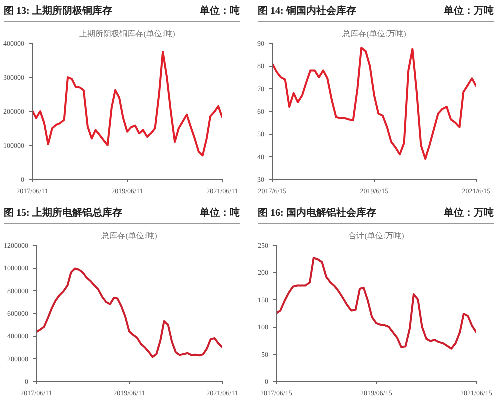  I want to click on chart-title: 图 14: 铜国内社会库存, so click(307, 12).